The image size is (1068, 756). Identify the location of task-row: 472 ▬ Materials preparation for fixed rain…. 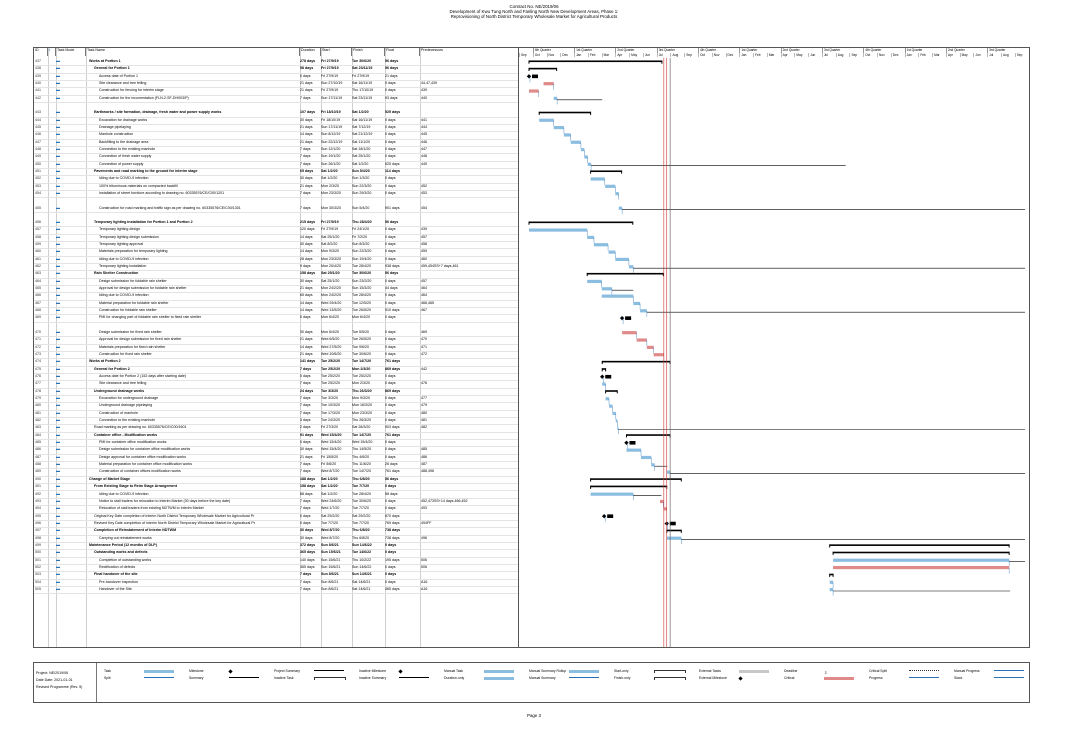
(276, 348).